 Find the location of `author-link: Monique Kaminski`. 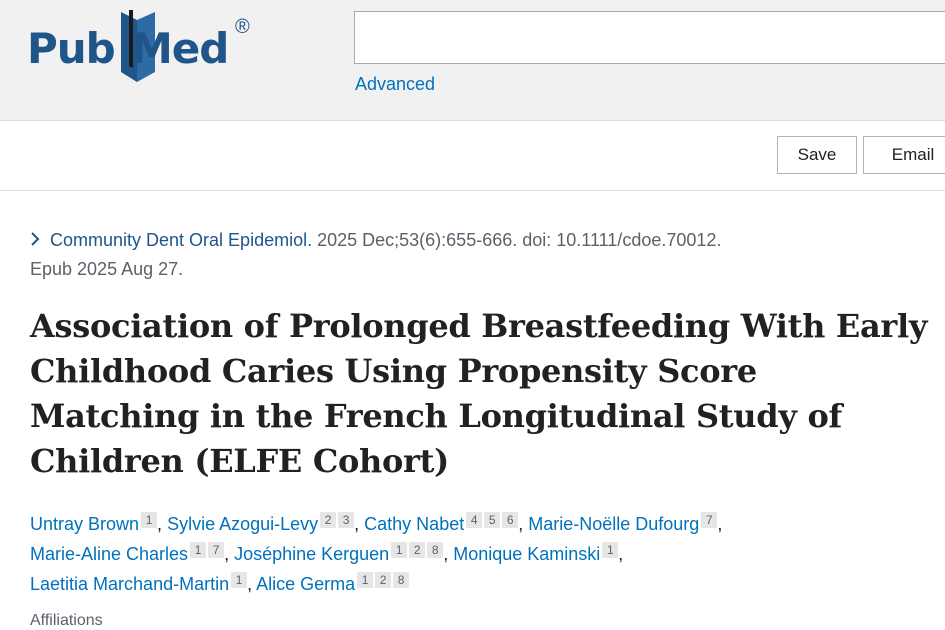

author-link: Monique Kaminski is located at coordinates (527, 554).